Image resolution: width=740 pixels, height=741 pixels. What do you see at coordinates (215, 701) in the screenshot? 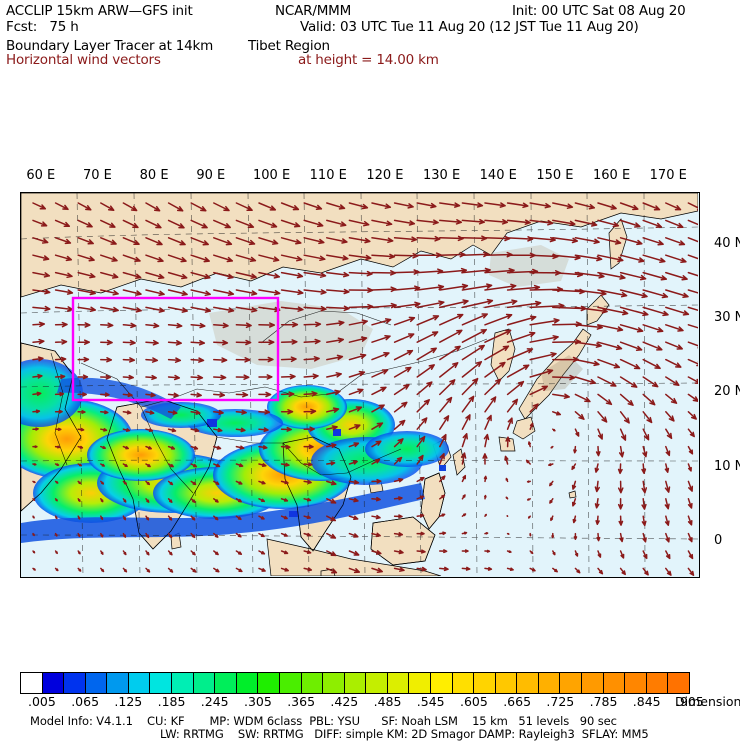
I see `colorbar-tick-label: .245` at bounding box center [215, 701].